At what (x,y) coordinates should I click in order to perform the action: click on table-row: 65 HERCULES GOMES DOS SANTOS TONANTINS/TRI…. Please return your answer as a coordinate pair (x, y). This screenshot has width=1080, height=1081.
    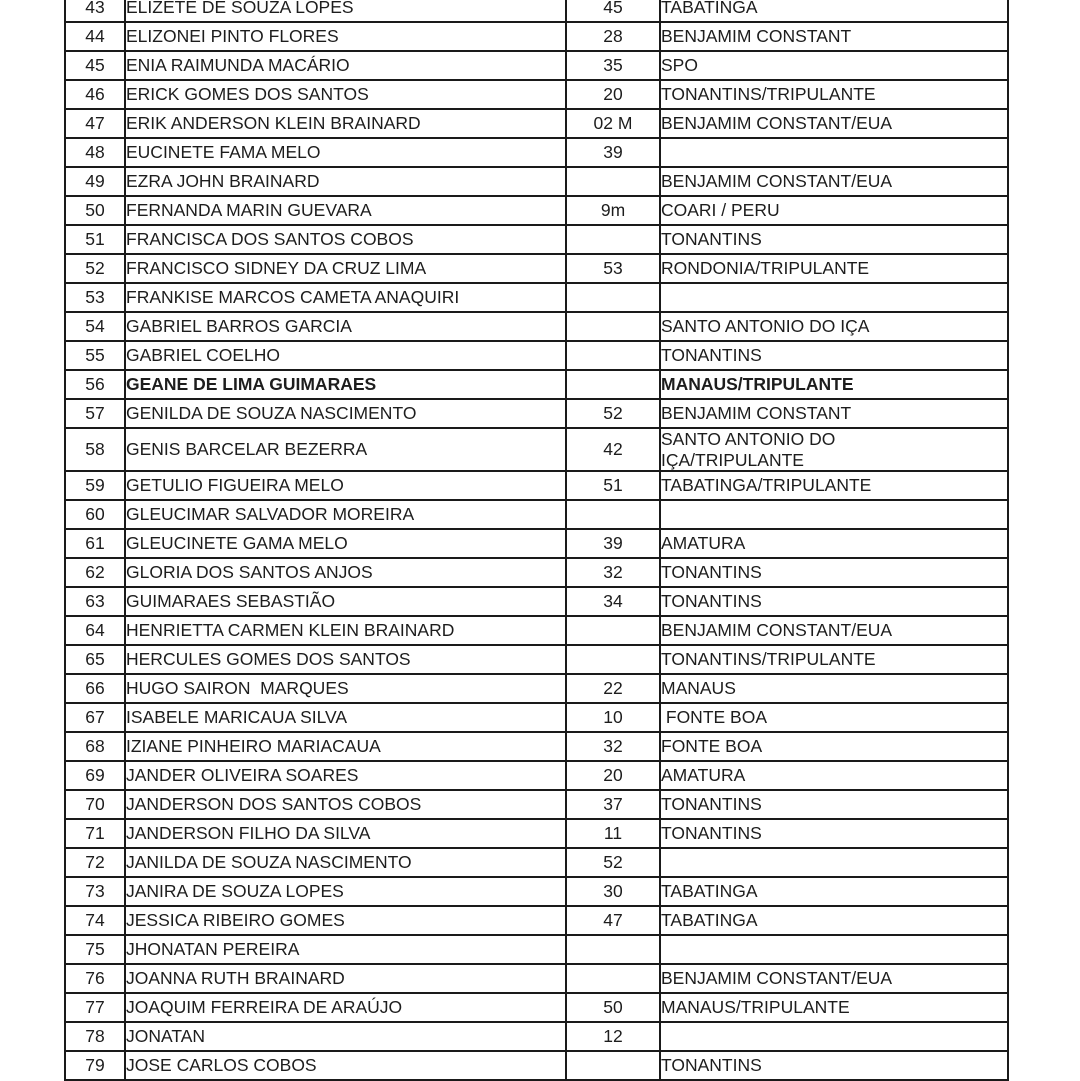
    Looking at the image, I should click on (536, 659).